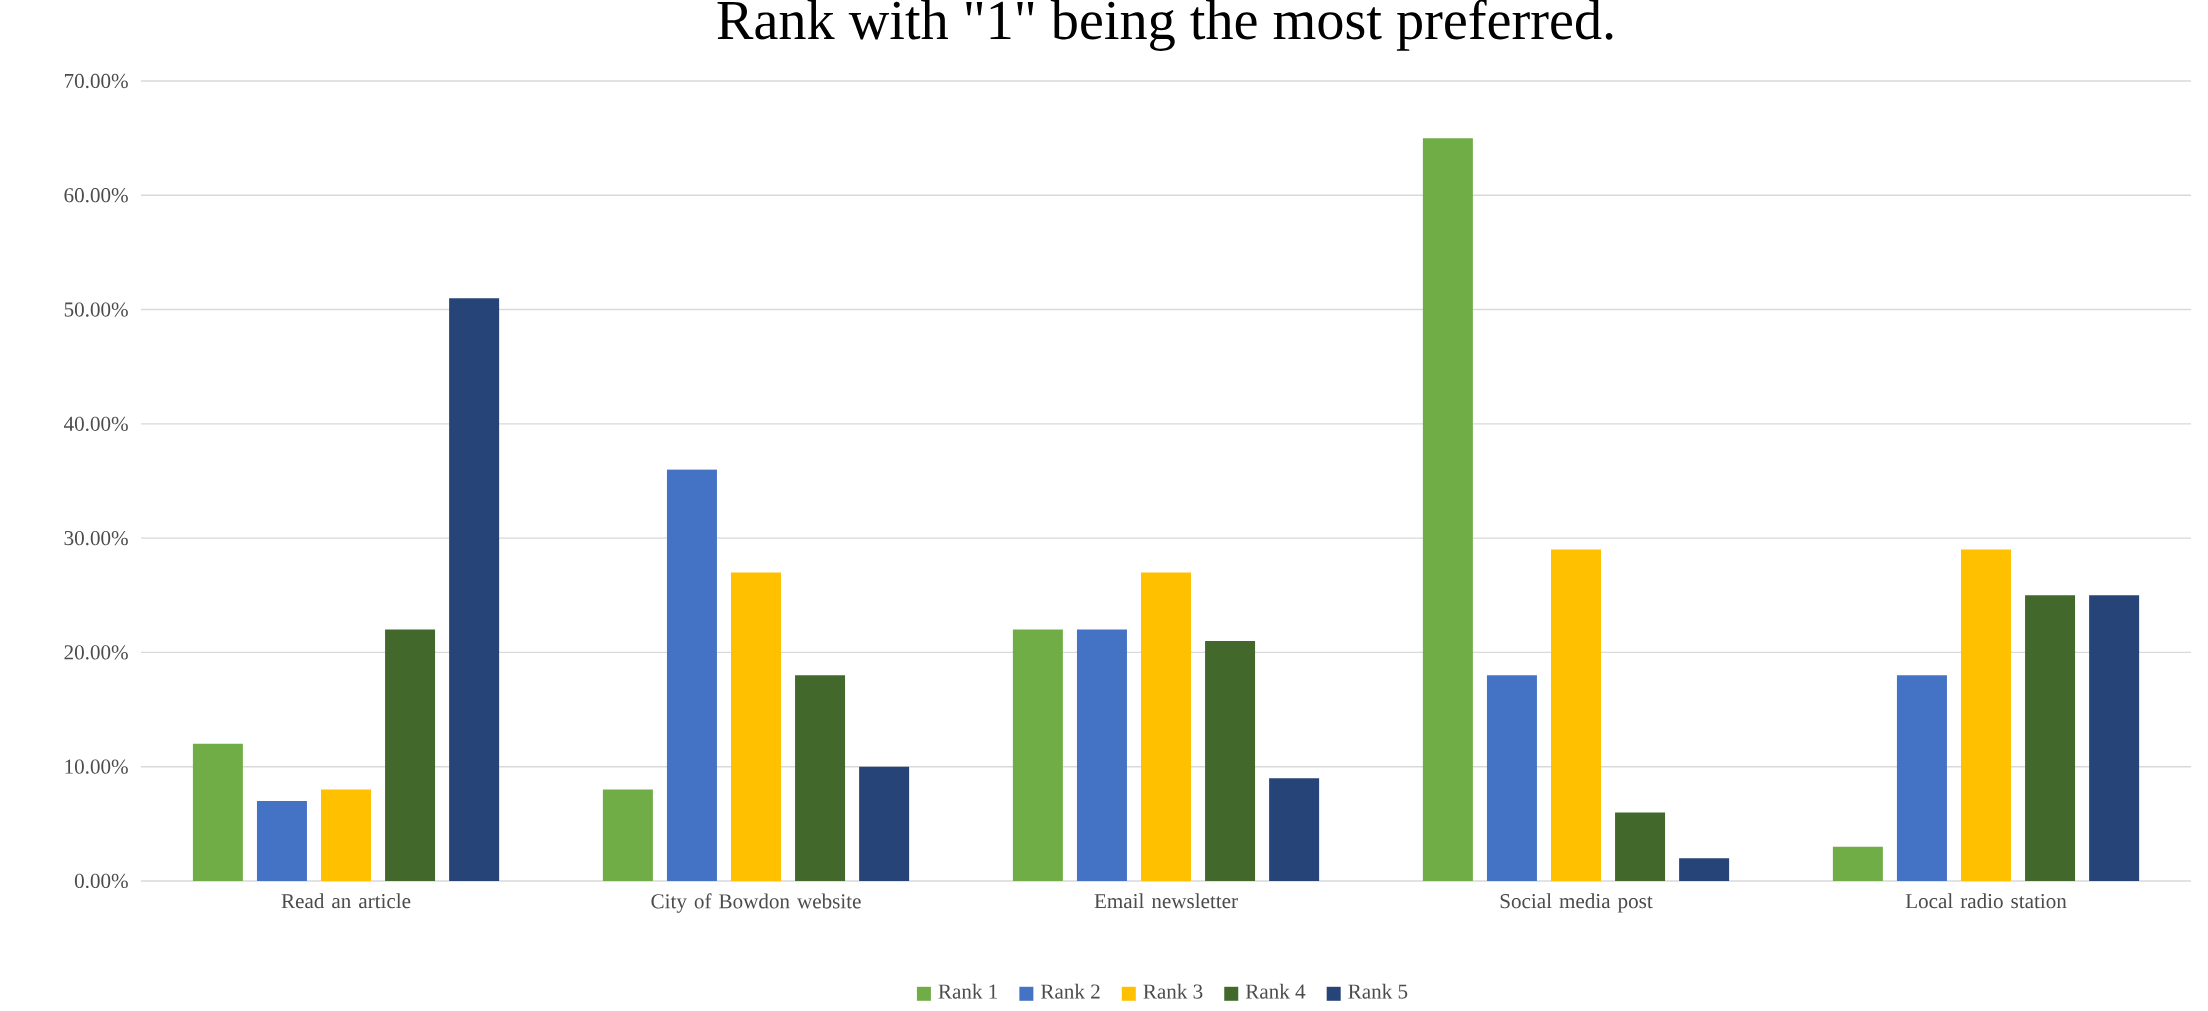  Describe the element at coordinates (96, 309) in the screenshot. I see `y-tick-label: 50.00%` at that location.